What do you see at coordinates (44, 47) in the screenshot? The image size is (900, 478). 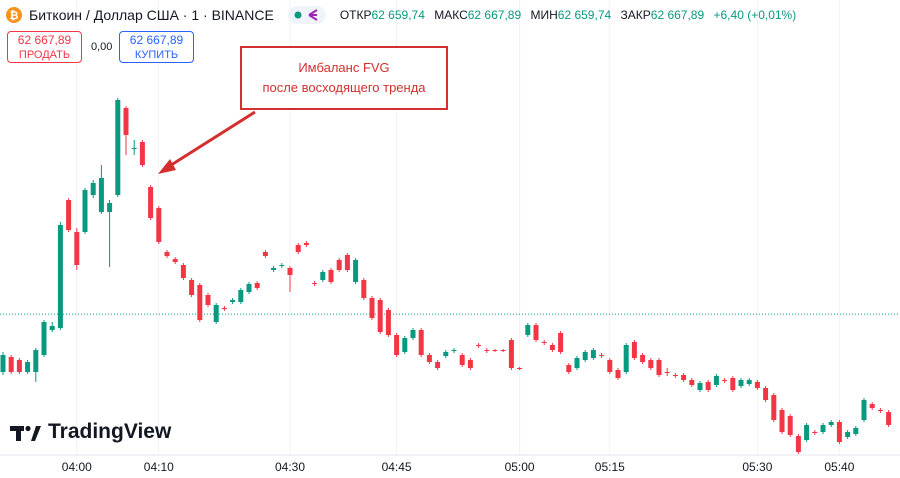 I see `sell-button: 62 667,89 ПРОДАТЬ` at bounding box center [44, 47].